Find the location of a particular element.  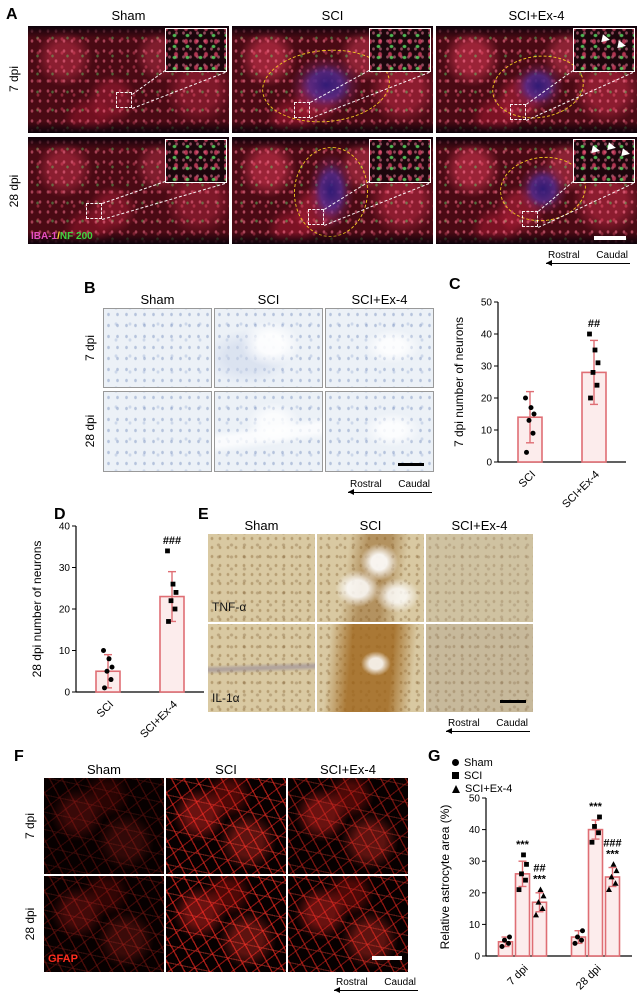

nf200-label: NF 200 is located at coordinates (76, 236).